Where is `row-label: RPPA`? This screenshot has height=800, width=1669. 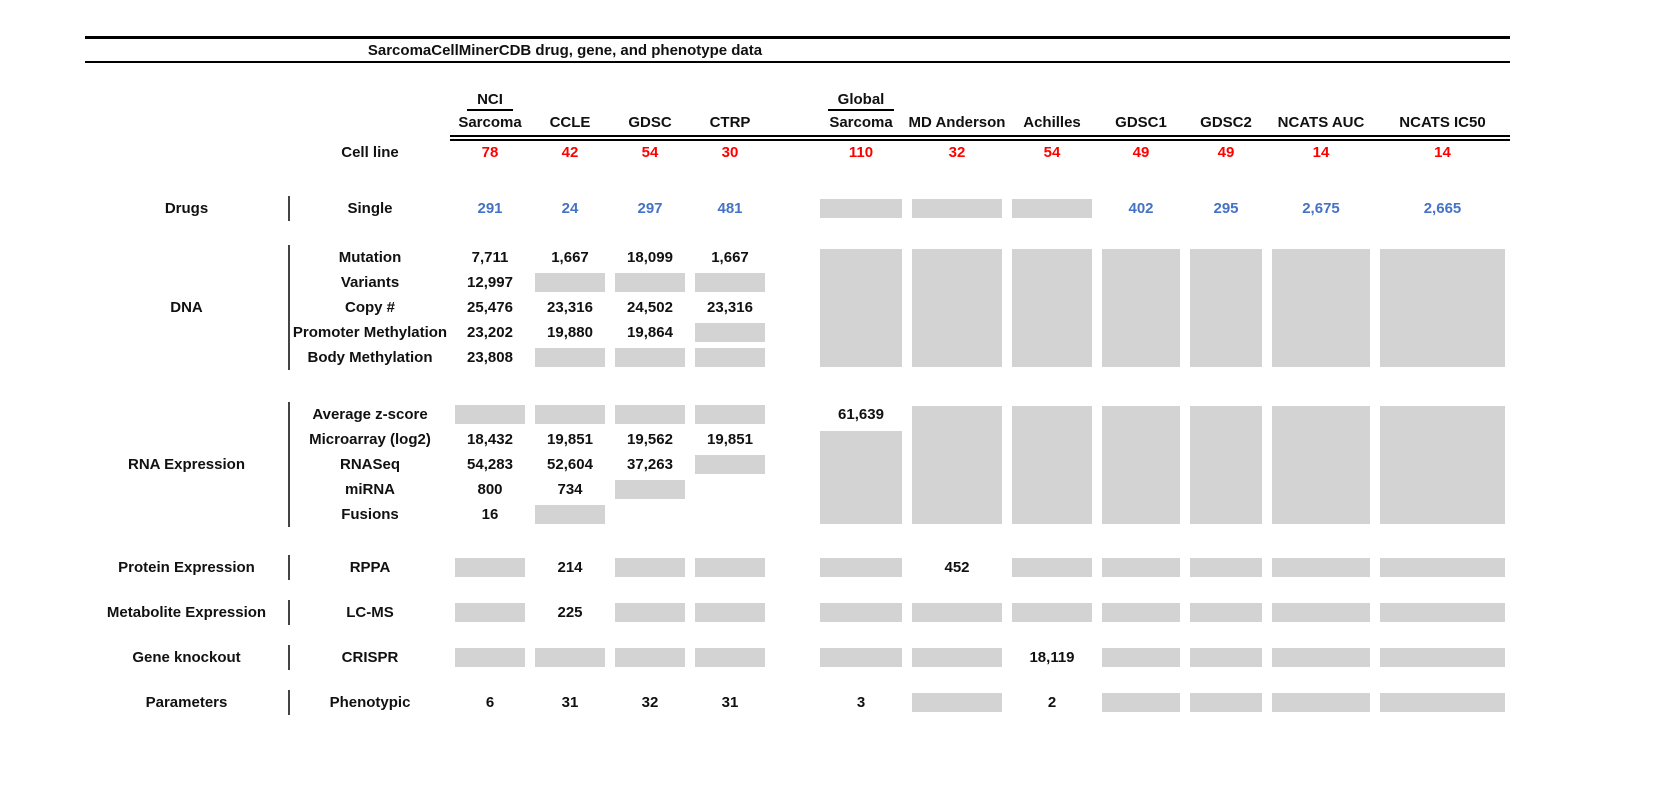
row-label: RPPA is located at coordinates (370, 567).